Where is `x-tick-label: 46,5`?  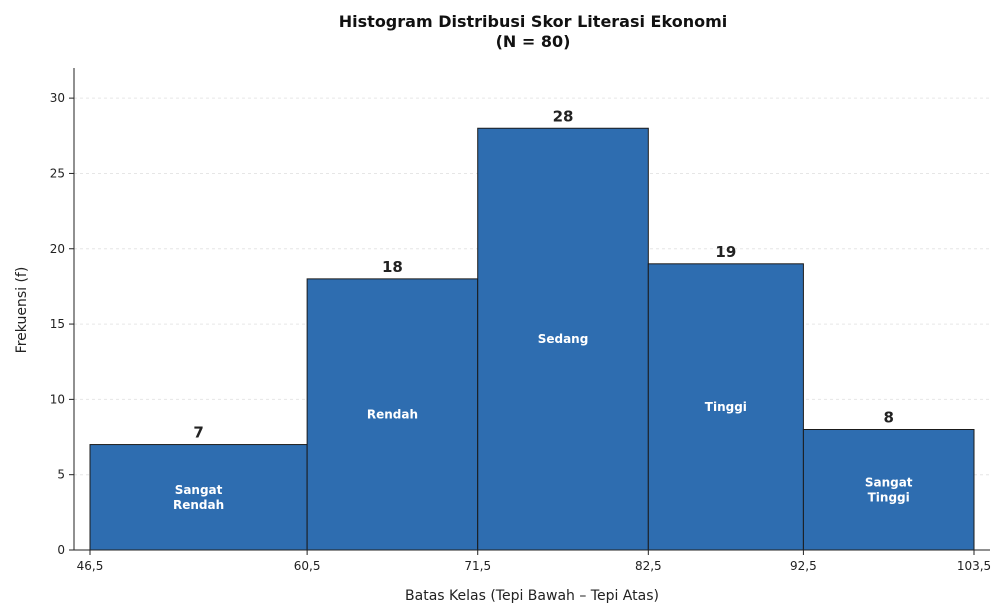 x-tick-label: 46,5 is located at coordinates (90, 566).